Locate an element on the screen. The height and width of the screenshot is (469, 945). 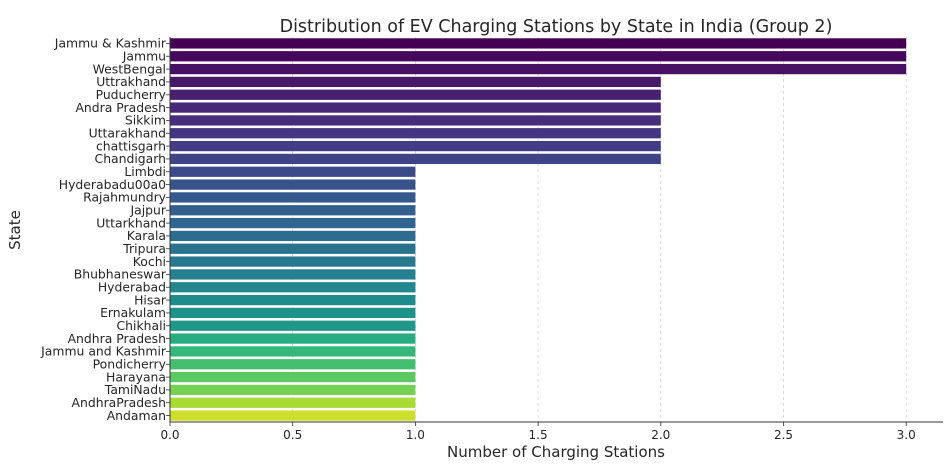
x-axis-title: Number of Charging Stations is located at coordinates (556, 452).